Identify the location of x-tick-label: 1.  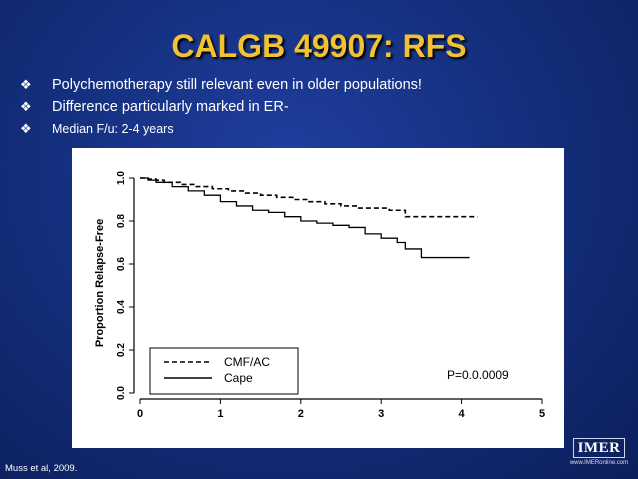
(220, 414).